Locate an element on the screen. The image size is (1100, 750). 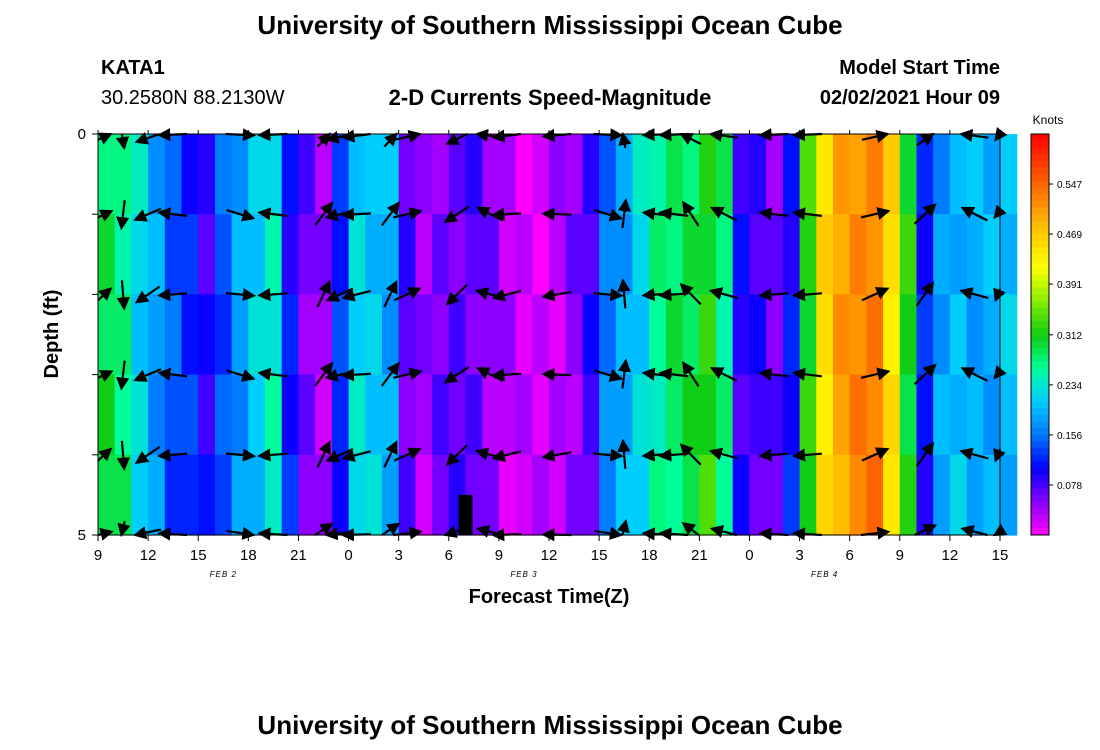
x-tick-label: 3 is located at coordinates (799, 555).